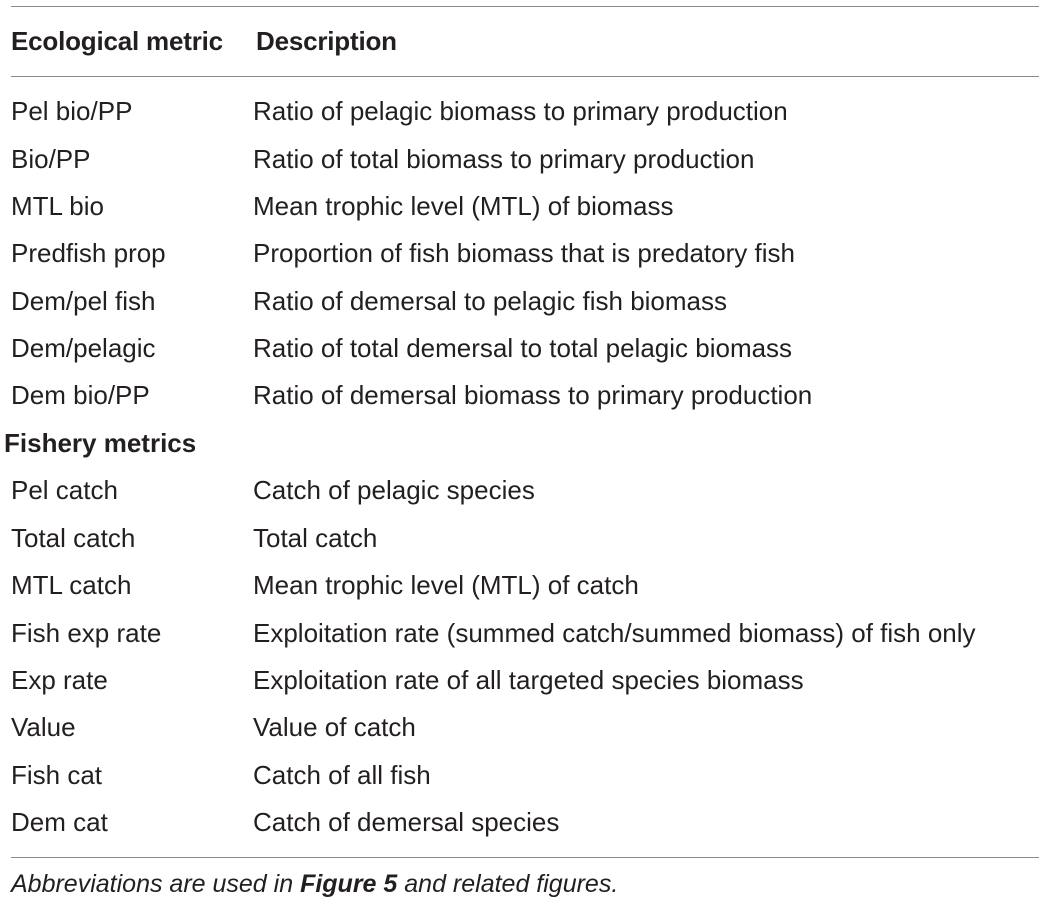 Image resolution: width=1045 pixels, height=906 pixels. What do you see at coordinates (59, 822) in the screenshot?
I see `metric-abbreviation: Dem cat` at bounding box center [59, 822].